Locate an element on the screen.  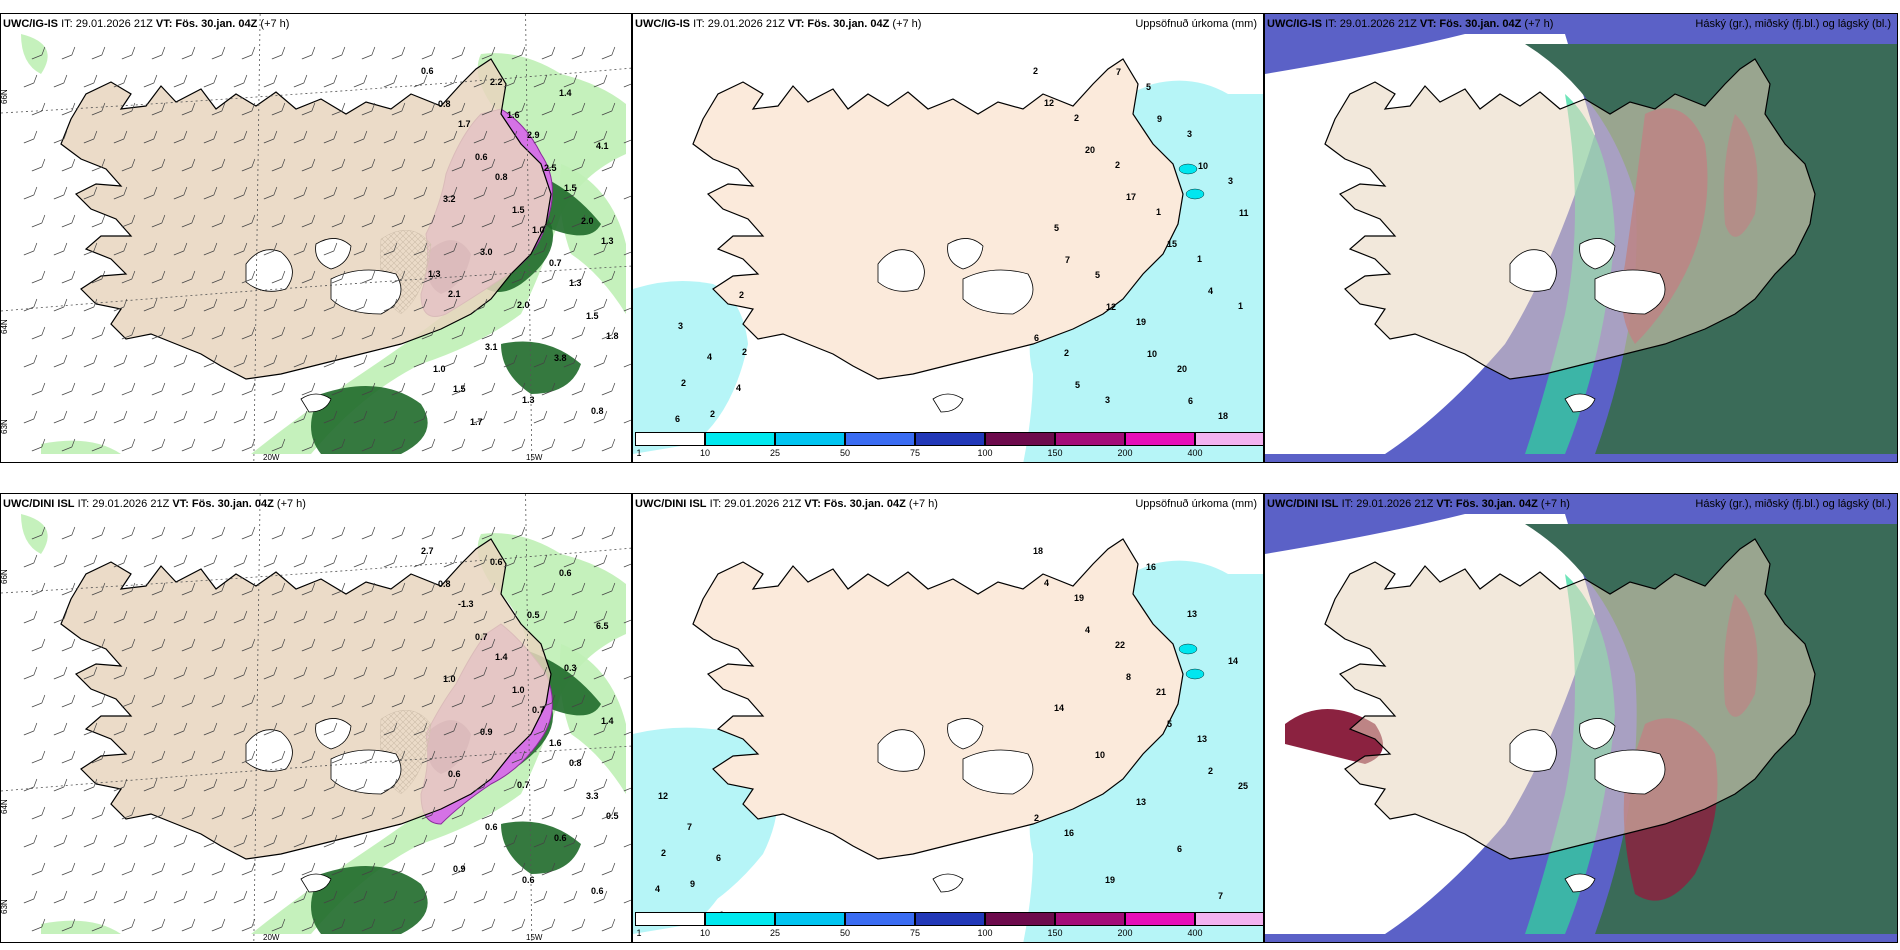
precip-title: Uppsöfnuð úrkoma (mm) is located at coordinates (1196, 24).